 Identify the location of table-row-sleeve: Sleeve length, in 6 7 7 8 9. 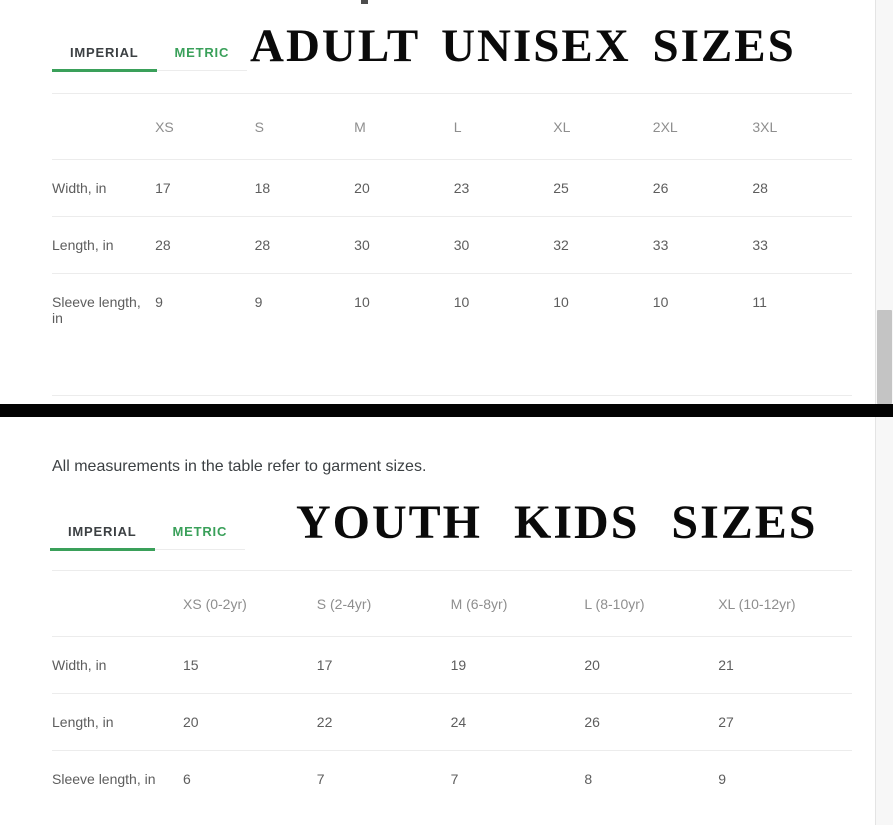
(452, 779).